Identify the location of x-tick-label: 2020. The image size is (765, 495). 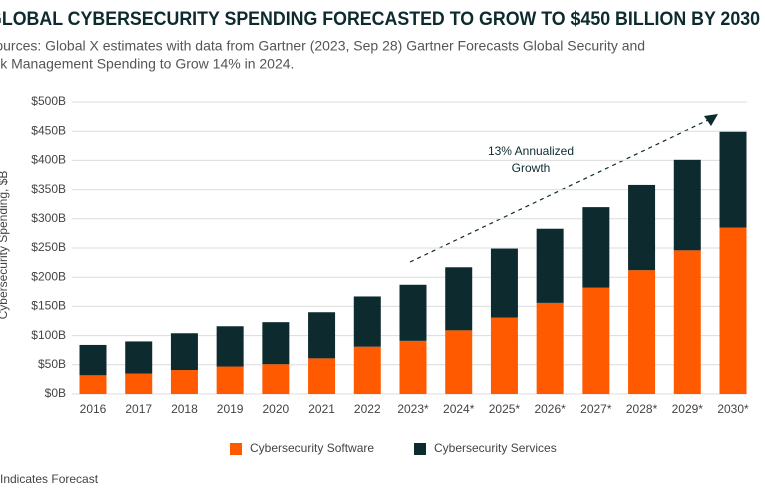
(276, 409).